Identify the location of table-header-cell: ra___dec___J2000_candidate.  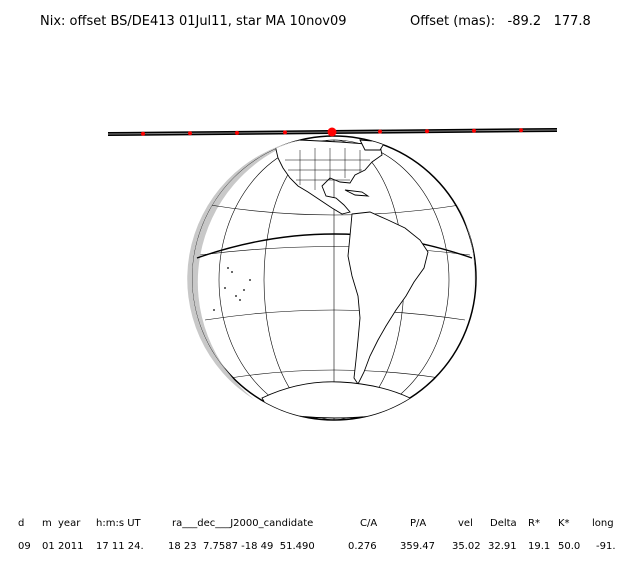
(243, 523).